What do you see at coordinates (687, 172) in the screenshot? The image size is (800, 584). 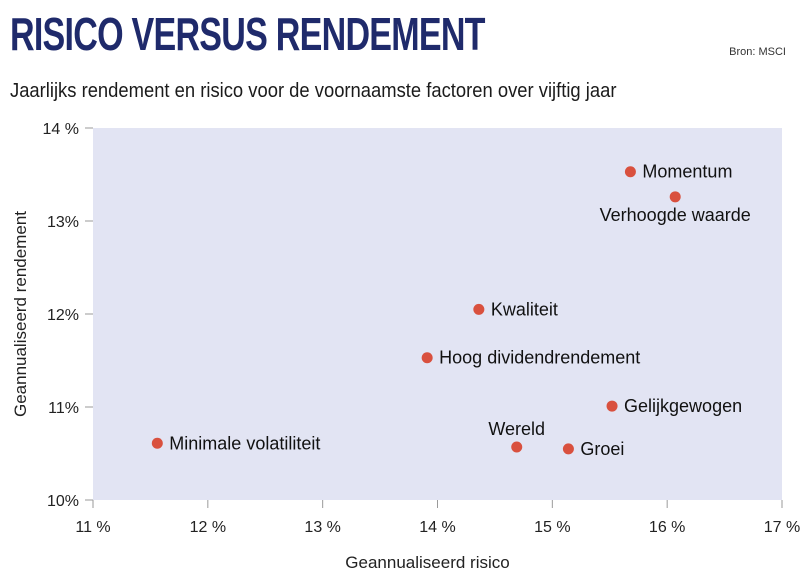 I see `data-point-label: Momentum` at bounding box center [687, 172].